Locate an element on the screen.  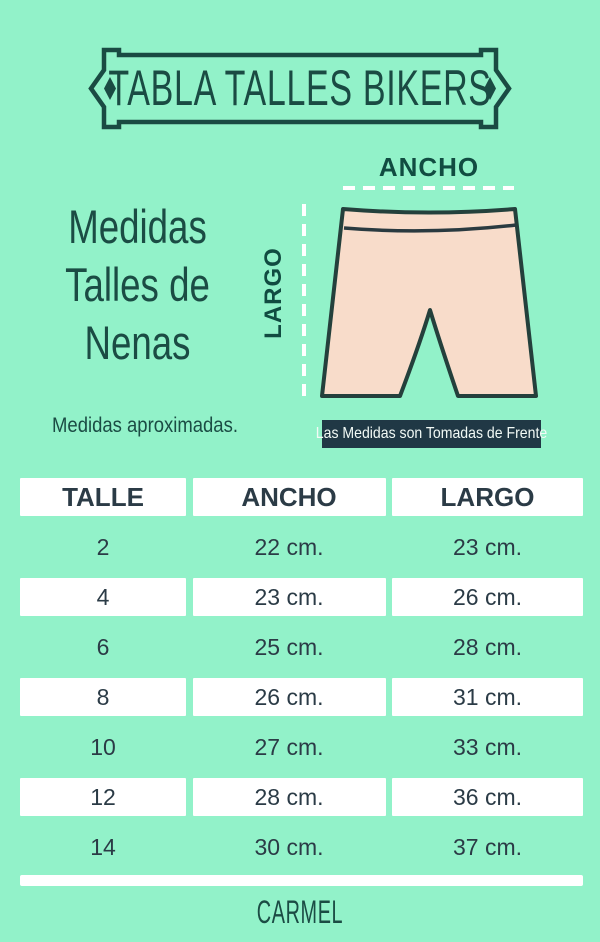
table-row-size-2: 2 22 cm. 23 cm. is located at coordinates (301, 547).